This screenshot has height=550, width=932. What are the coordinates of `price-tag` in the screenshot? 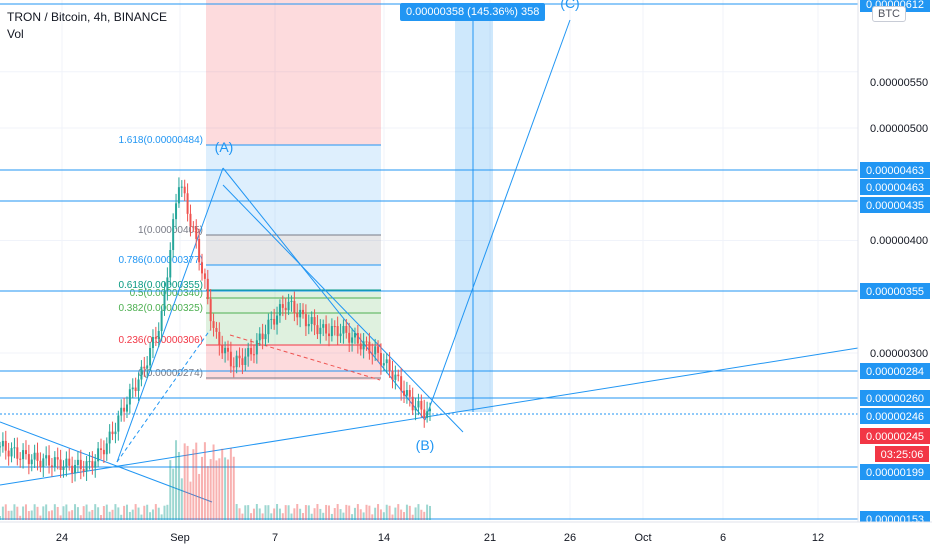 It's located at (895, 371).